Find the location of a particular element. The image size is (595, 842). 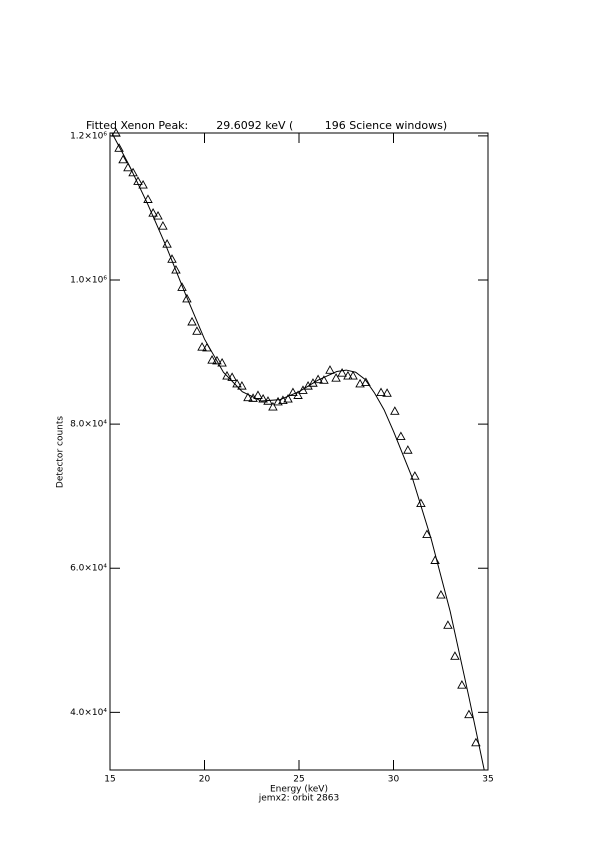

x-tick-label: 15 is located at coordinates (109, 780).